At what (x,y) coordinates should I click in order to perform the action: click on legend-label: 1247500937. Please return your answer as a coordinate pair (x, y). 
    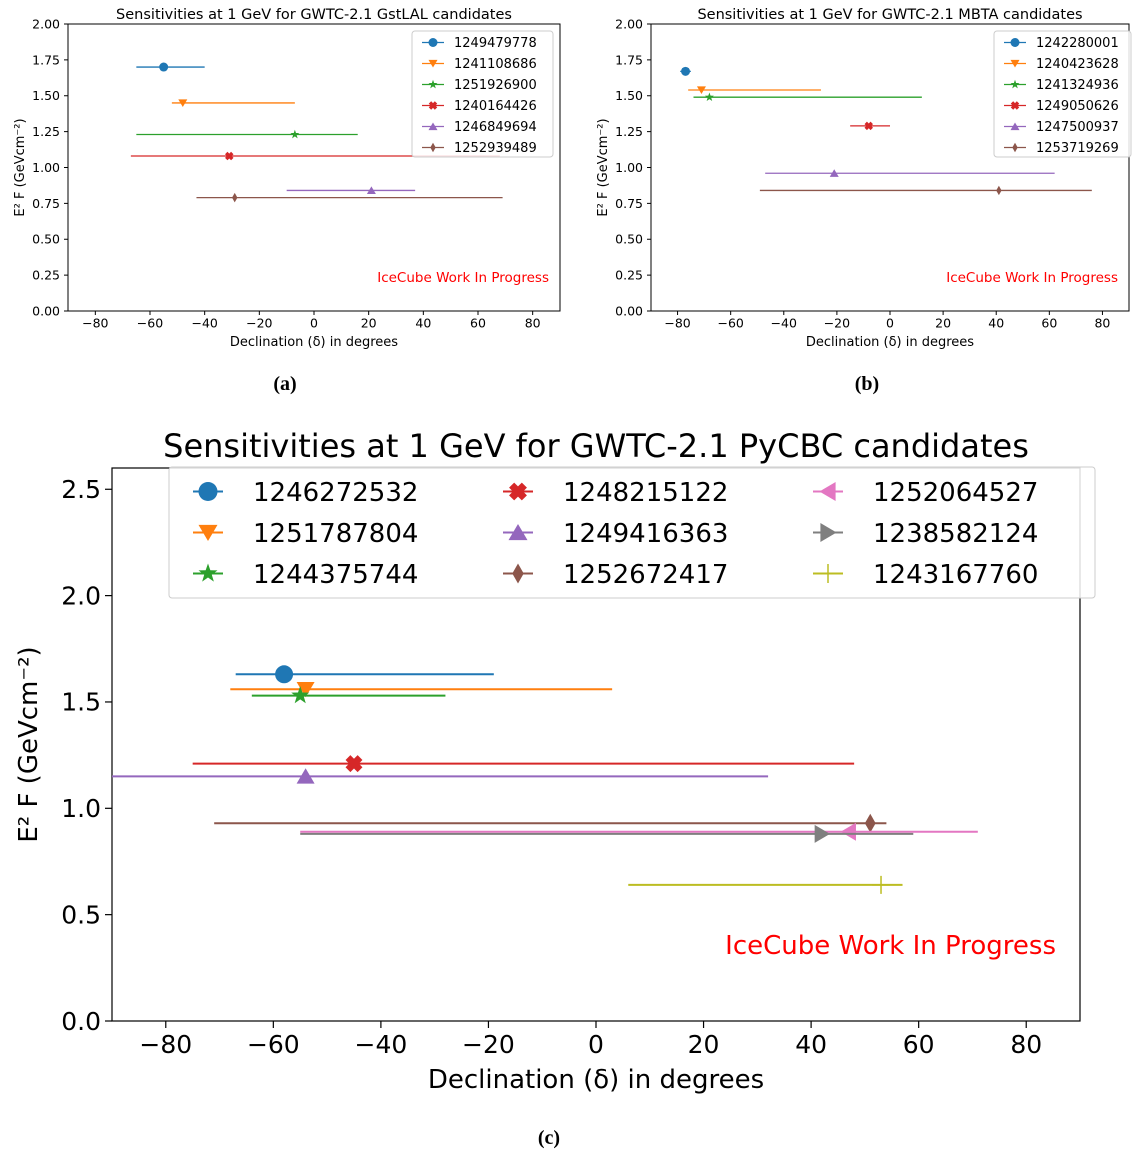
    Looking at the image, I should click on (1077, 127).